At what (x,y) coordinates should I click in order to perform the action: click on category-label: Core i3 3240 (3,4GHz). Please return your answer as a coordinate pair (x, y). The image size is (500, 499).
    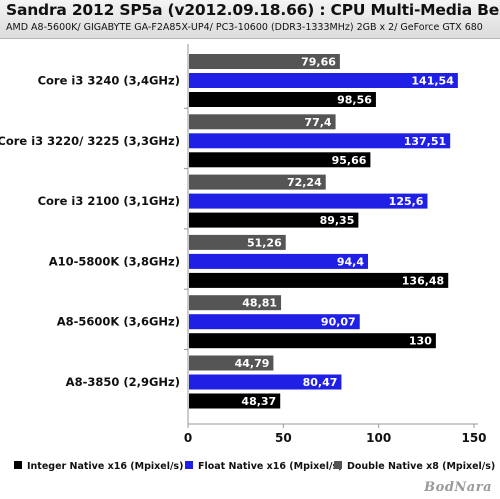
    Looking at the image, I should click on (109, 81).